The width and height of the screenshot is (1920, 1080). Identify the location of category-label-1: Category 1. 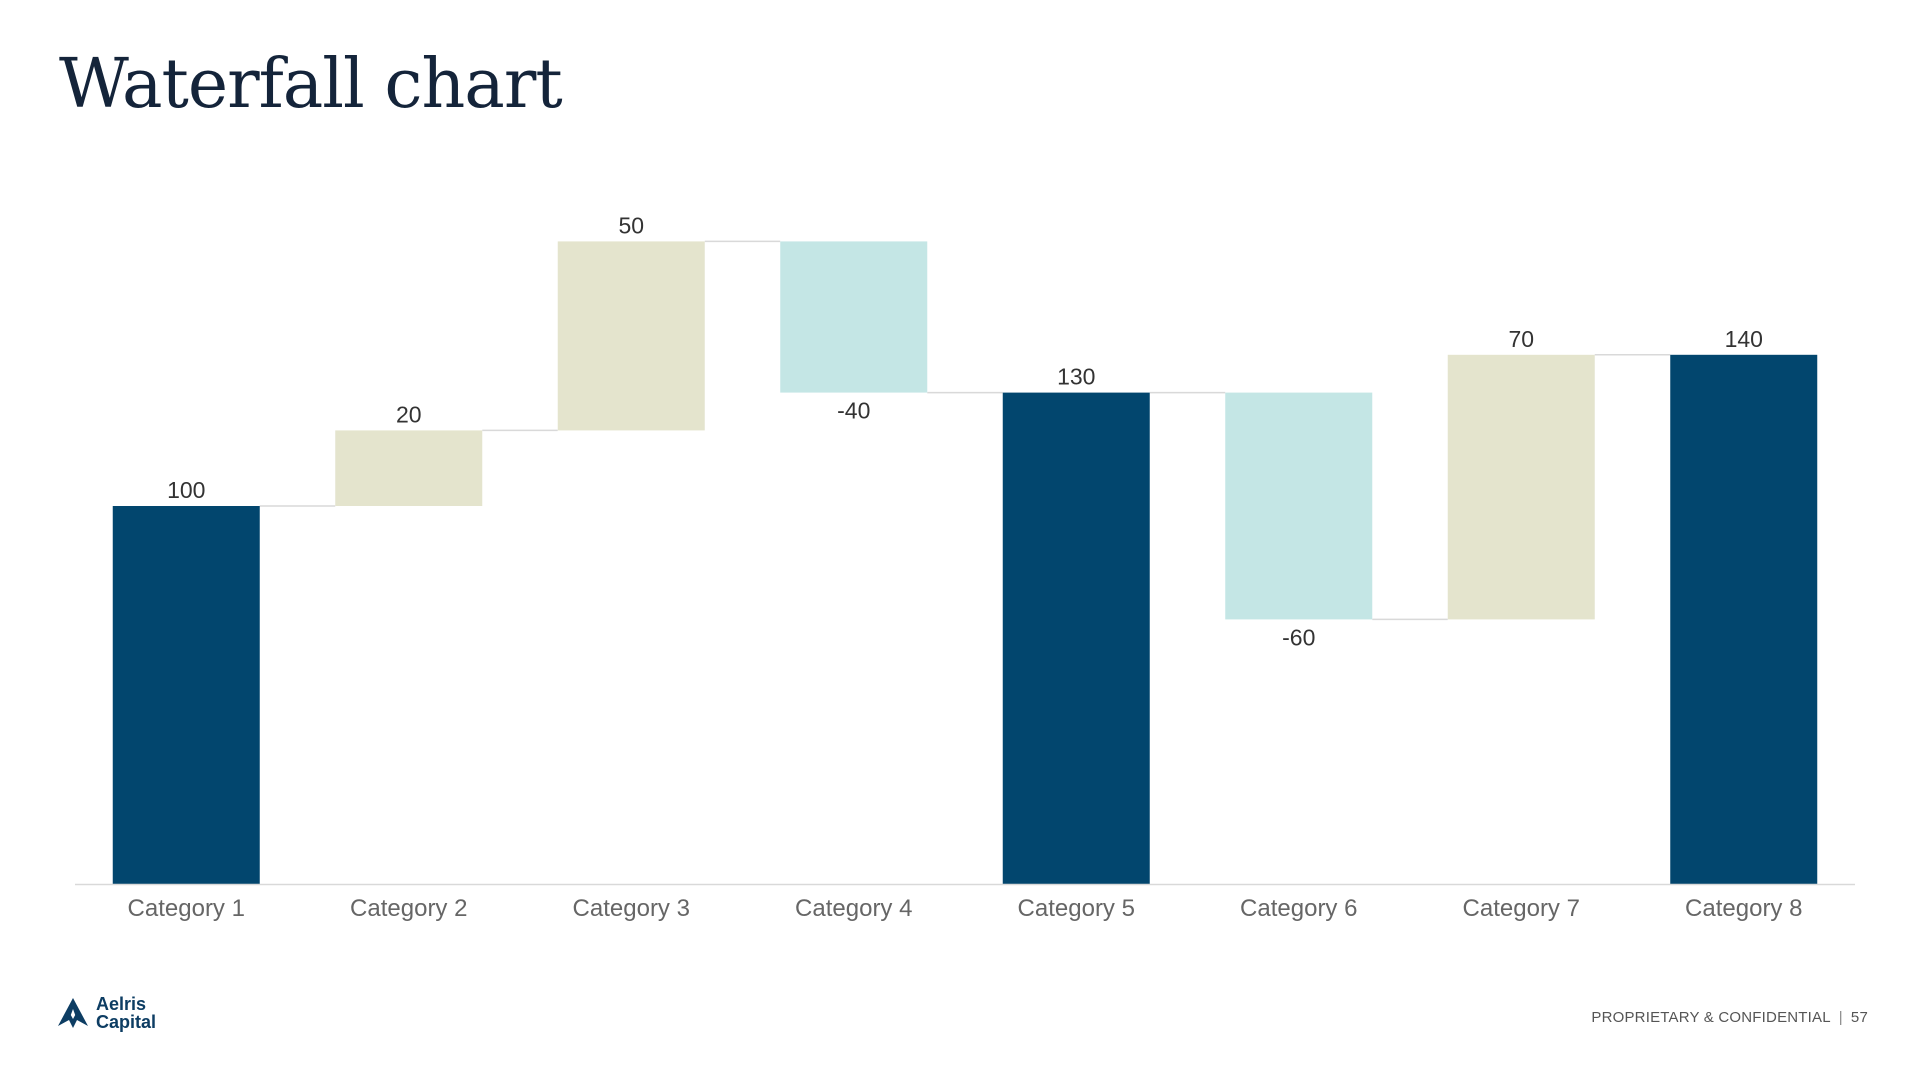
(186, 908).